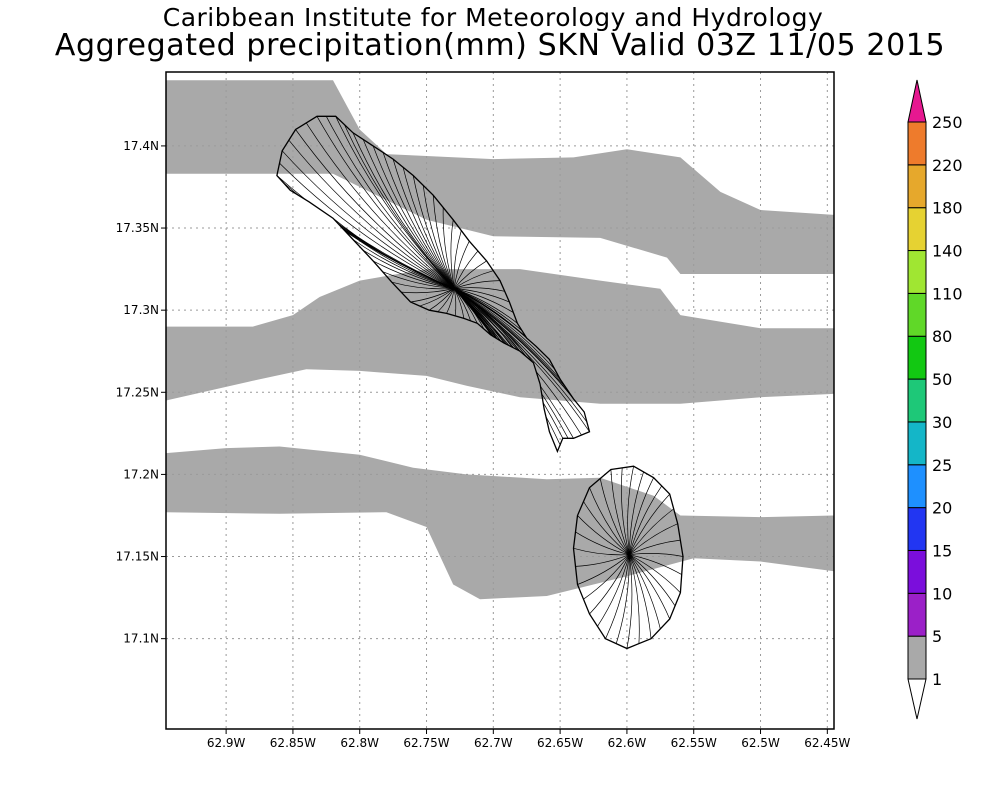  What do you see at coordinates (760, 743) in the screenshot?
I see `x-tick-label: 62.5W` at bounding box center [760, 743].